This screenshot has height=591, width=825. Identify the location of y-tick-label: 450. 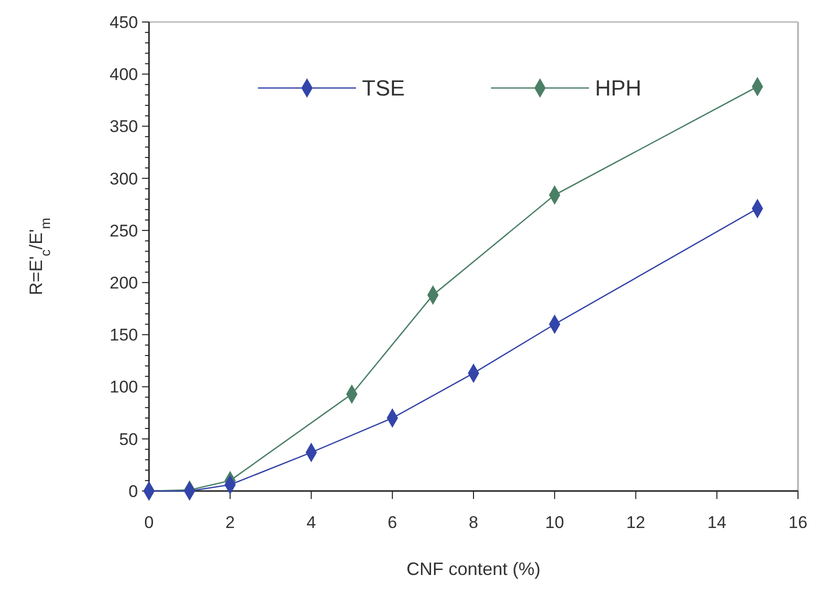
(124, 22).